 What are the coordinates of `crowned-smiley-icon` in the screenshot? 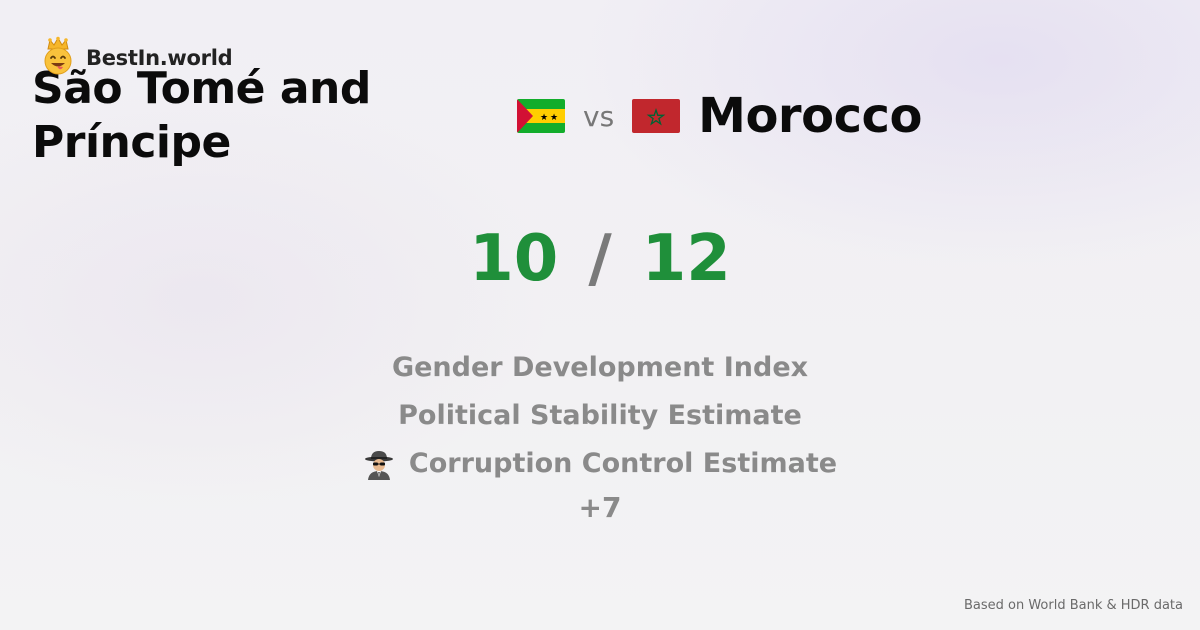 It's located at (58, 55).